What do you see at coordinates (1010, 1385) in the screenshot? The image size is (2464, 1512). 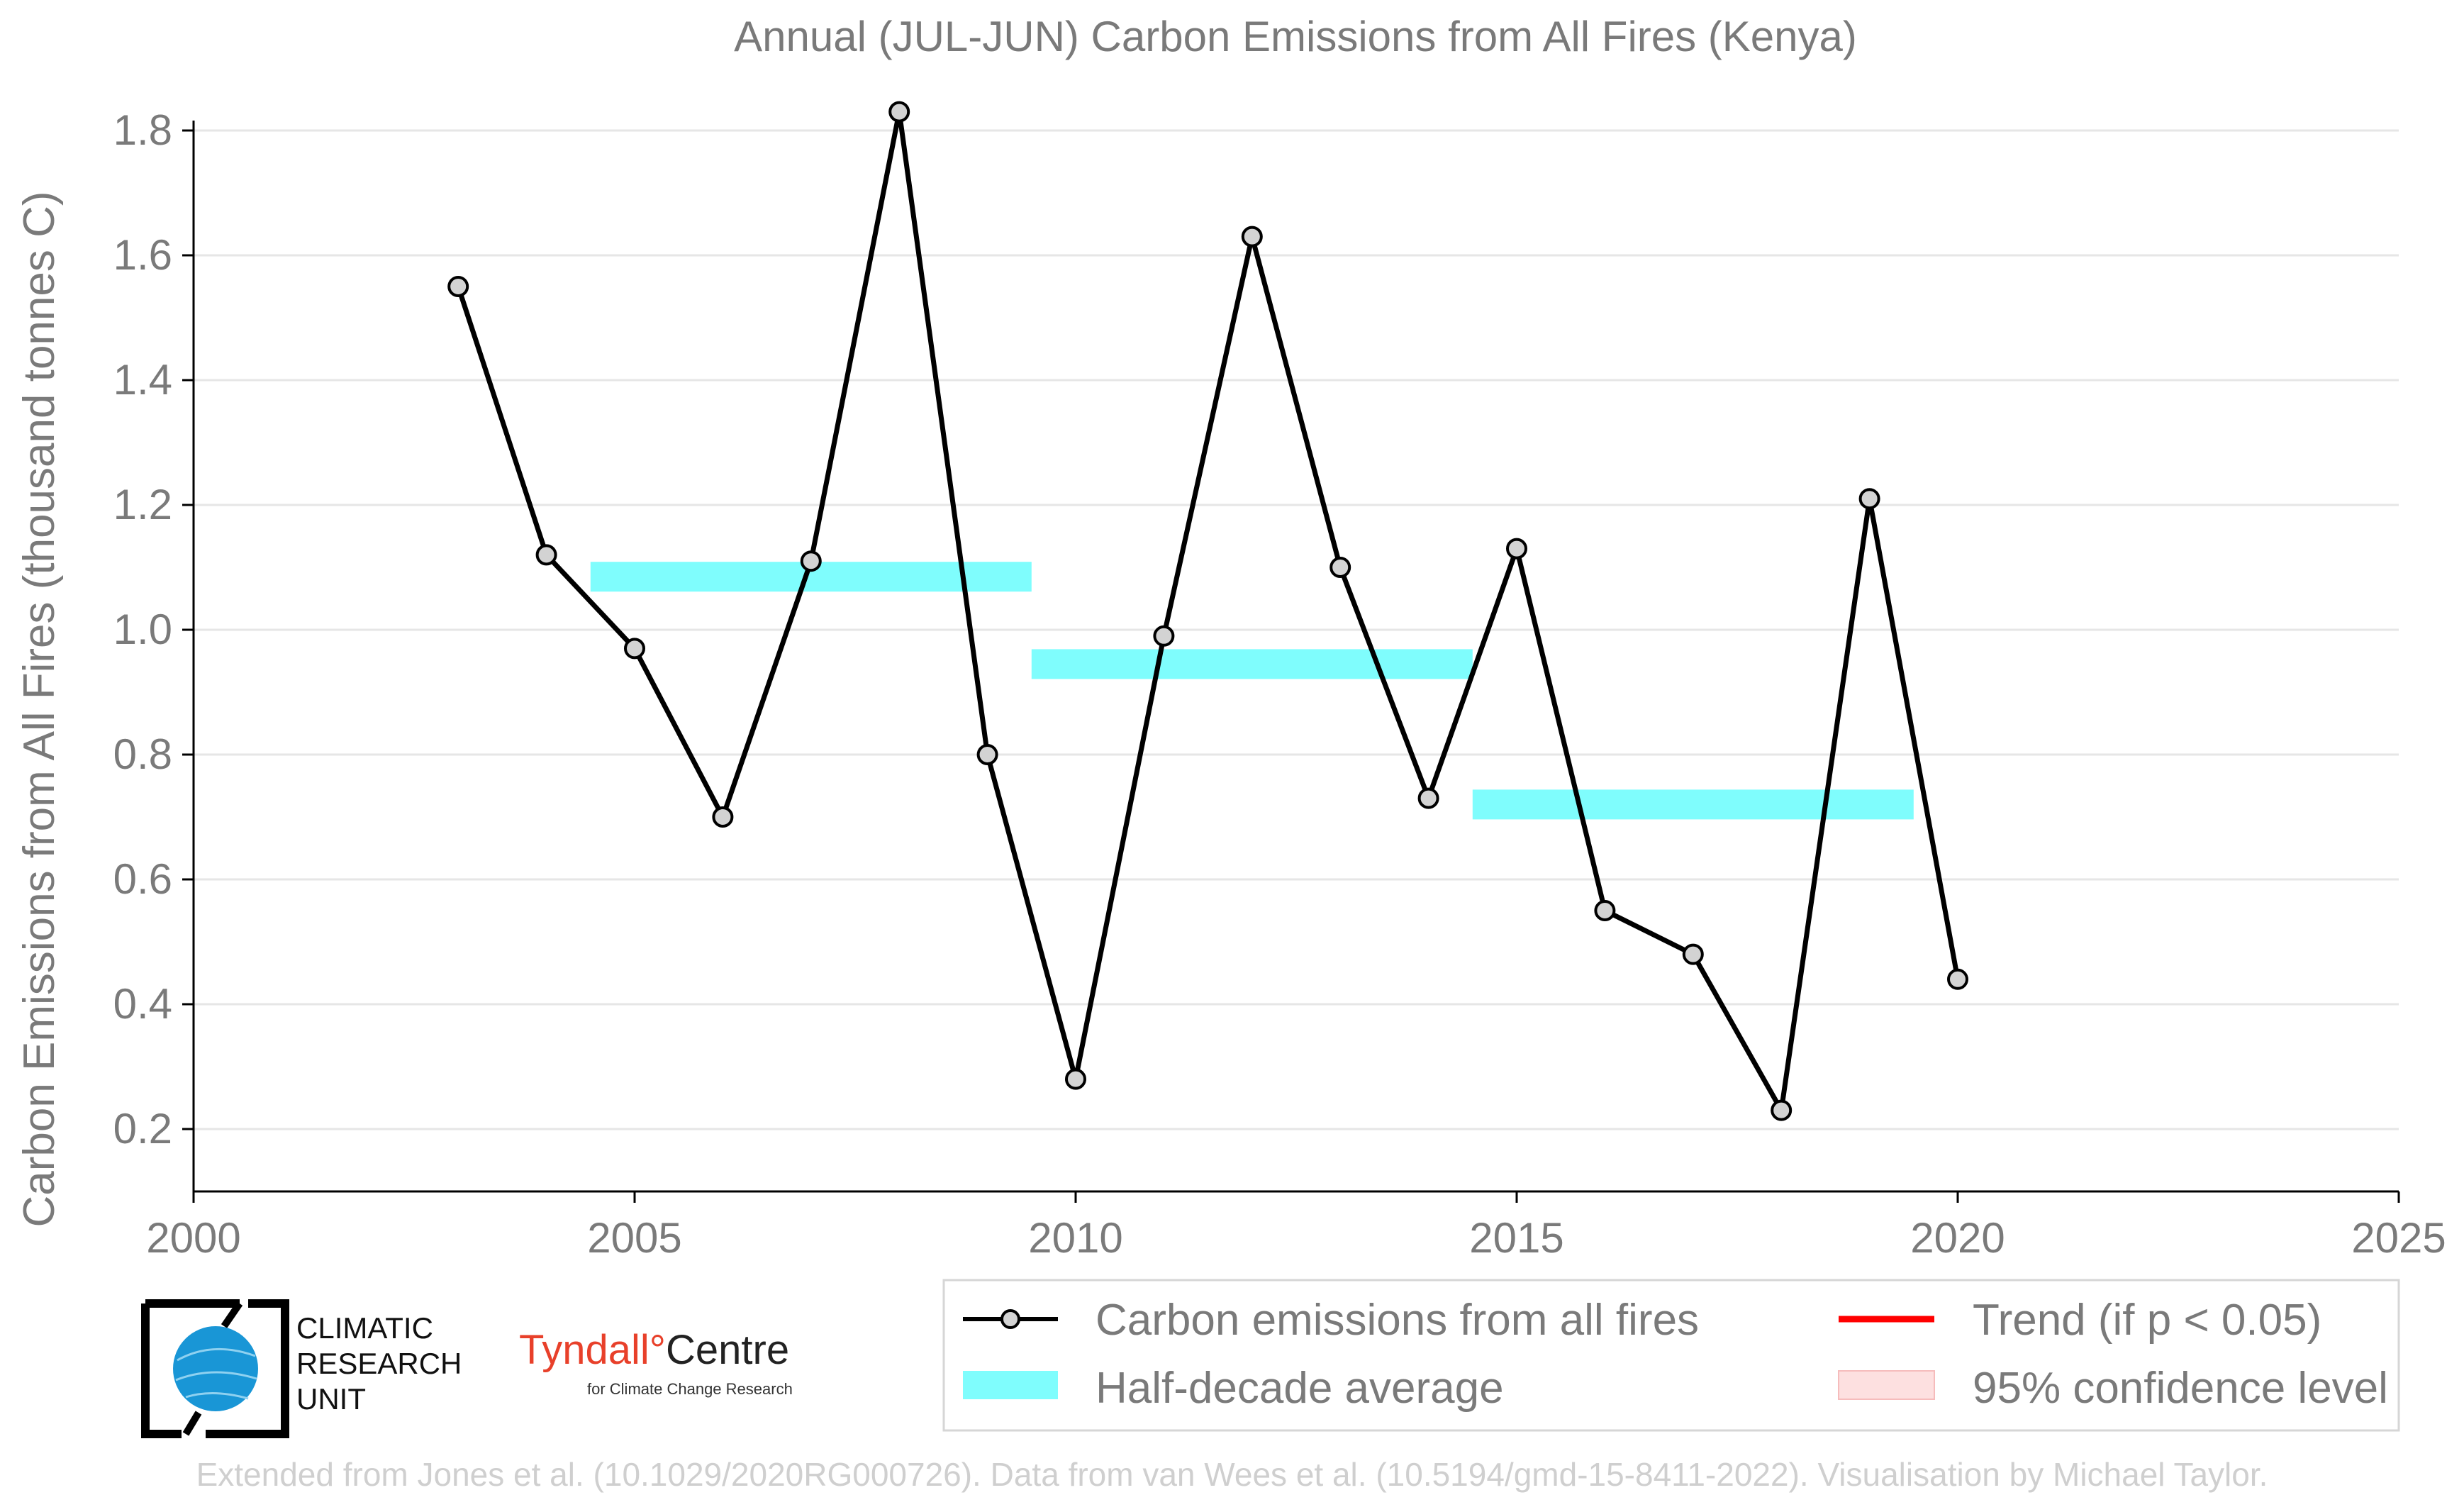 I see `legend-band-symbol` at bounding box center [1010, 1385].